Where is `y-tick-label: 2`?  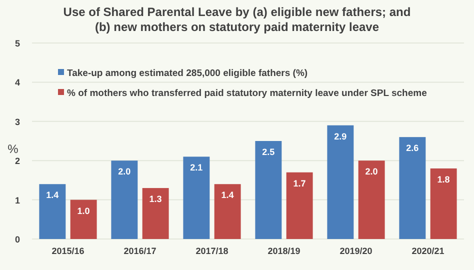
y-tick-label: 2 is located at coordinates (17, 161).